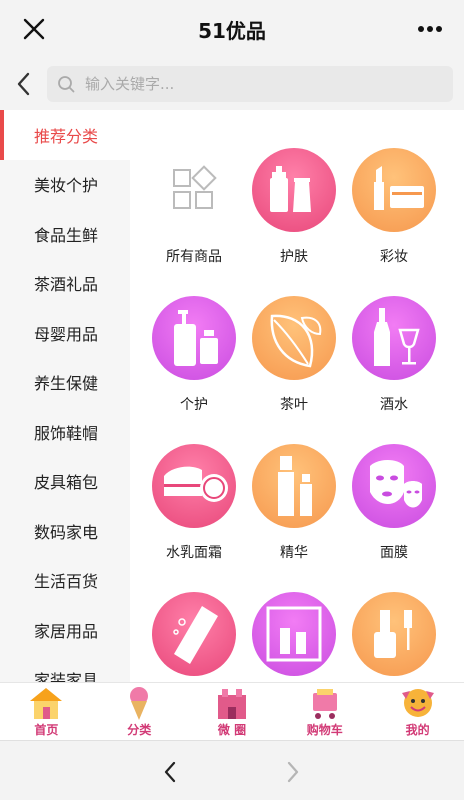 The image size is (464, 800). Describe the element at coordinates (394, 405) in the screenshot. I see `category-label: 酒水` at that location.